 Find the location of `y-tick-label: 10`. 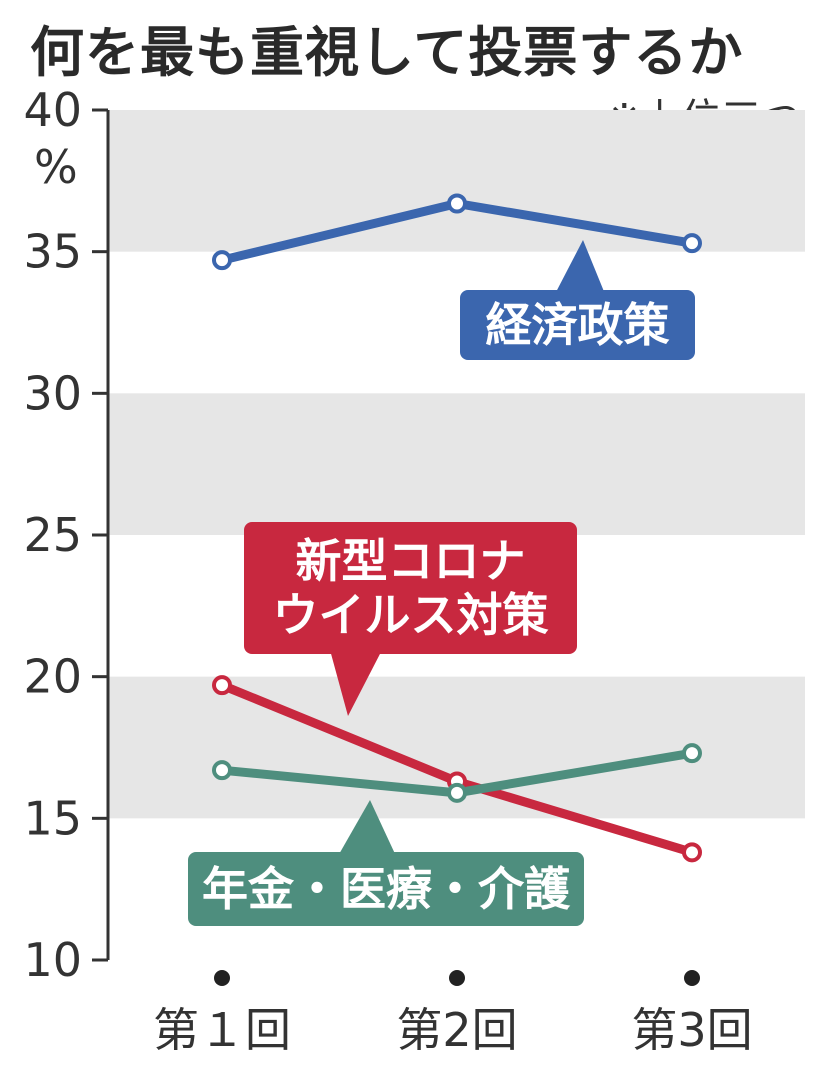

y-tick-label: 10 is located at coordinates (52, 960).